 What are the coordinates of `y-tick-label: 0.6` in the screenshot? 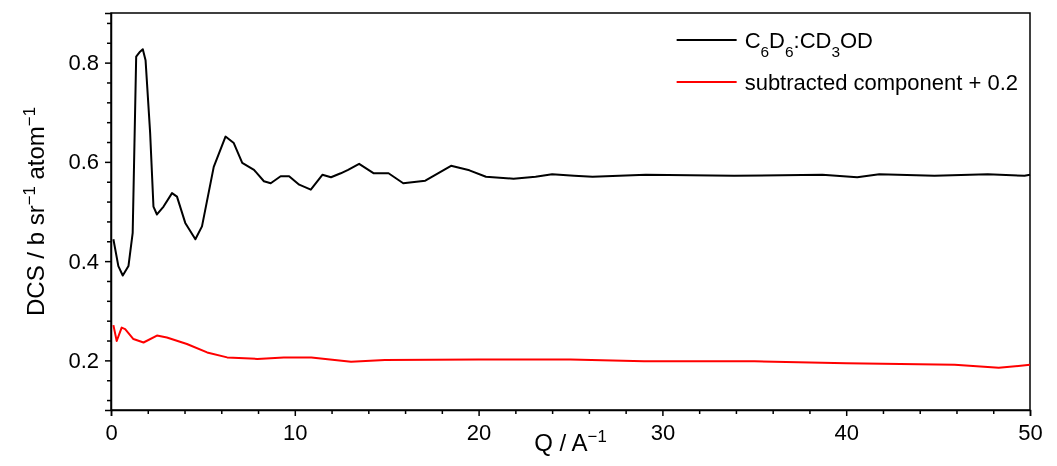 It's located at (83, 162).